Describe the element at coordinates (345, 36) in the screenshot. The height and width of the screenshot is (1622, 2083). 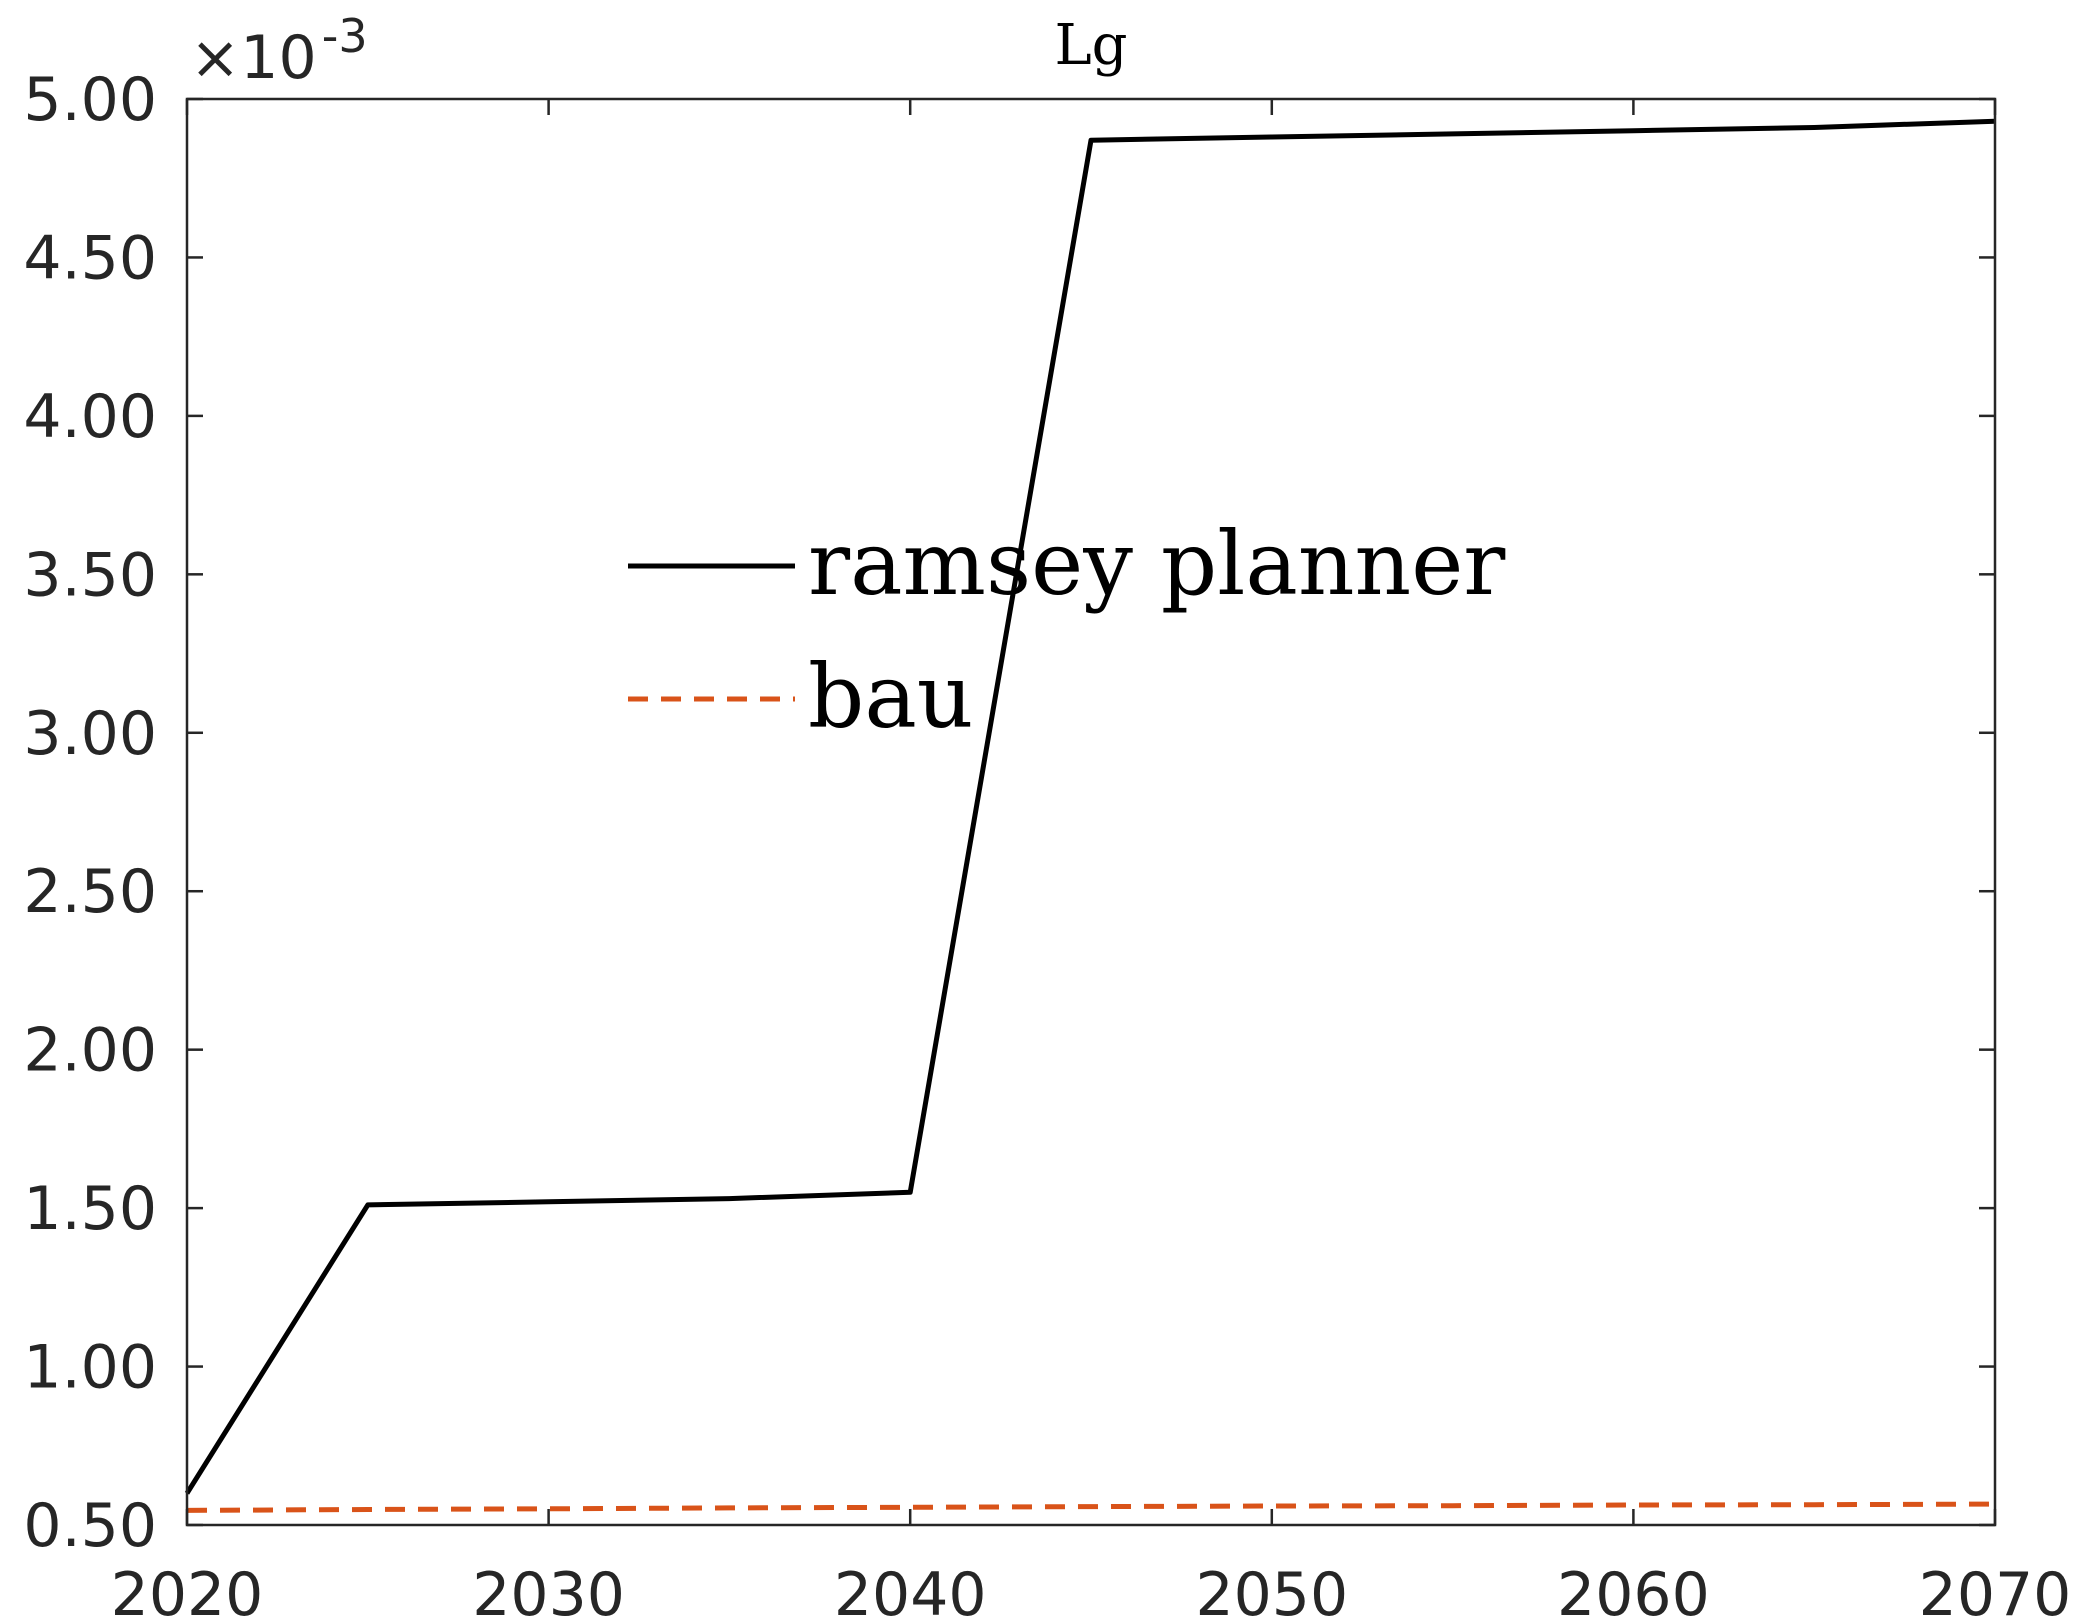
I see `y-exponent-power: -3` at that location.